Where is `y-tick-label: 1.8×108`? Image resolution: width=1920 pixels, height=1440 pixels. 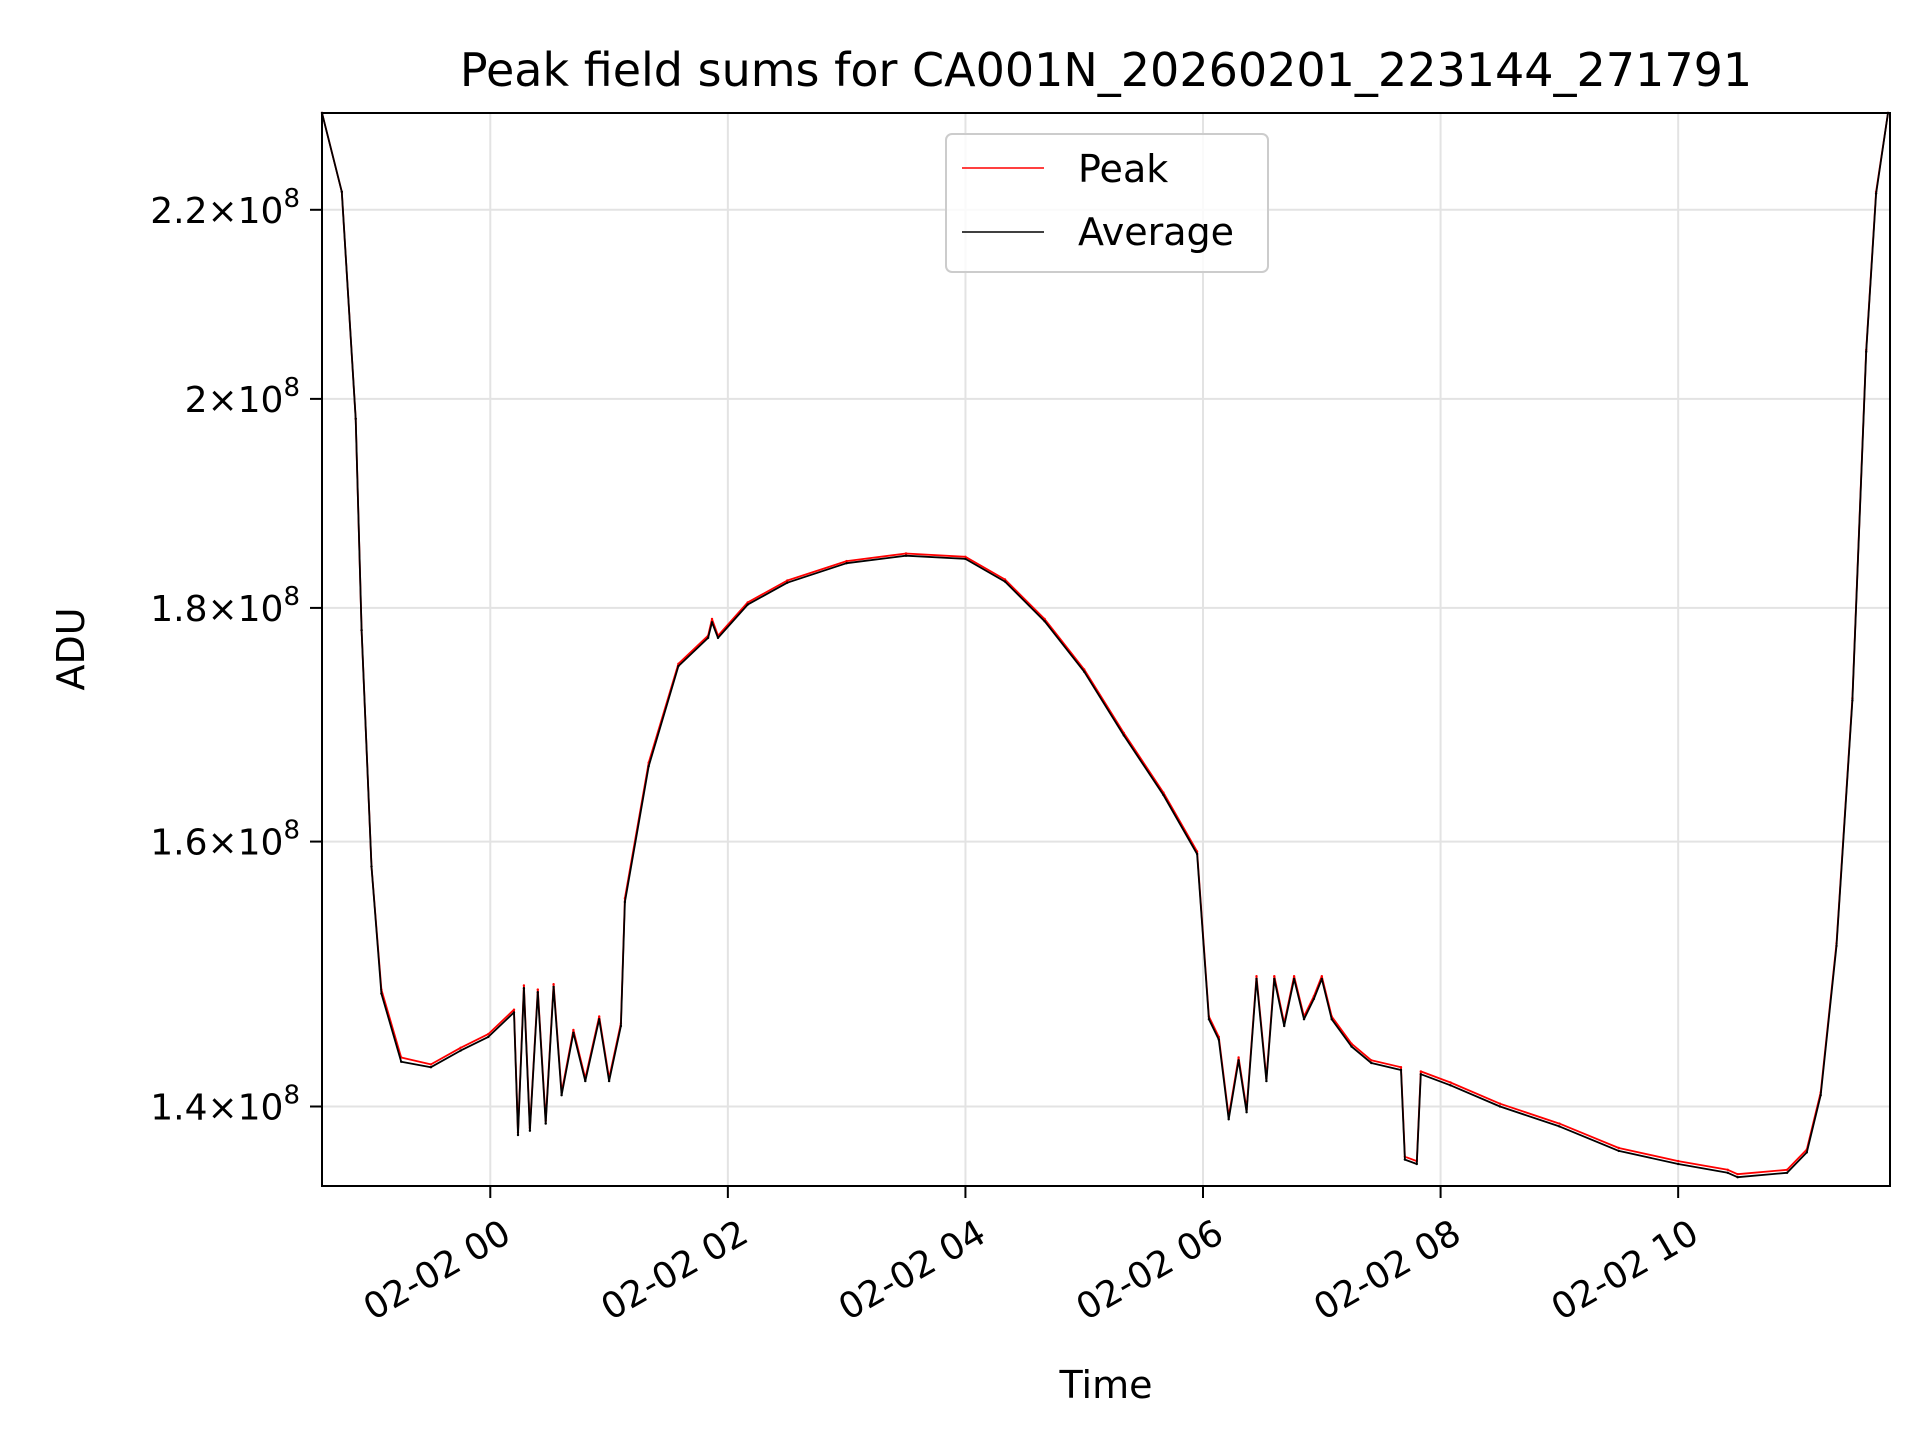 y-tick-label: 1.8×108 is located at coordinates (225, 606).